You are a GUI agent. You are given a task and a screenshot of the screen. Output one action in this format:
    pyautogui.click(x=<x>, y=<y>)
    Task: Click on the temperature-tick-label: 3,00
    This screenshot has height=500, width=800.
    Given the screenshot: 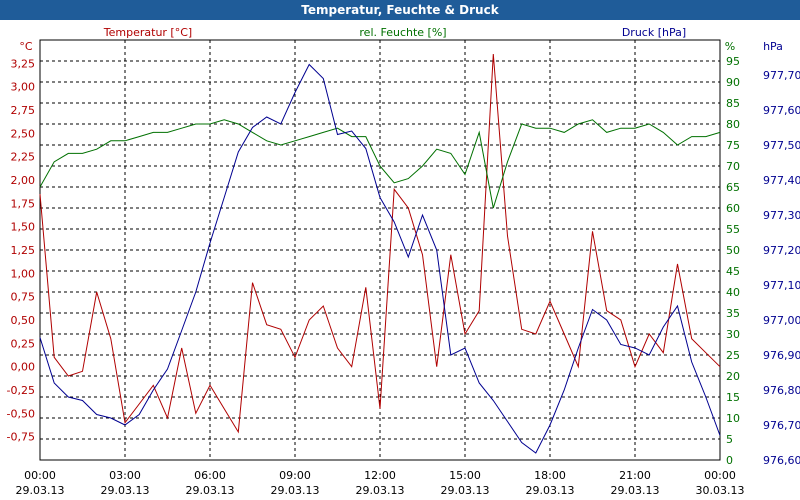 What is the action you would take?
    pyautogui.click(x=23, y=87)
    